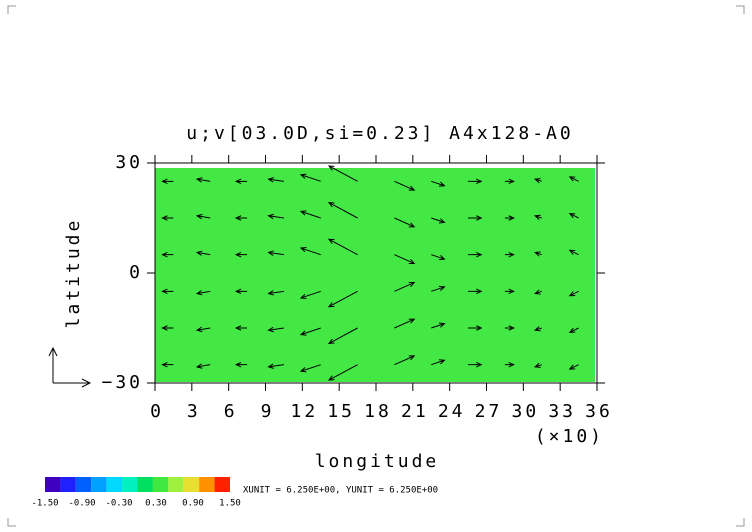 This screenshot has width=752, height=532. Describe the element at coordinates (377, 461) in the screenshot. I see `x-axis-label: longitude` at that location.